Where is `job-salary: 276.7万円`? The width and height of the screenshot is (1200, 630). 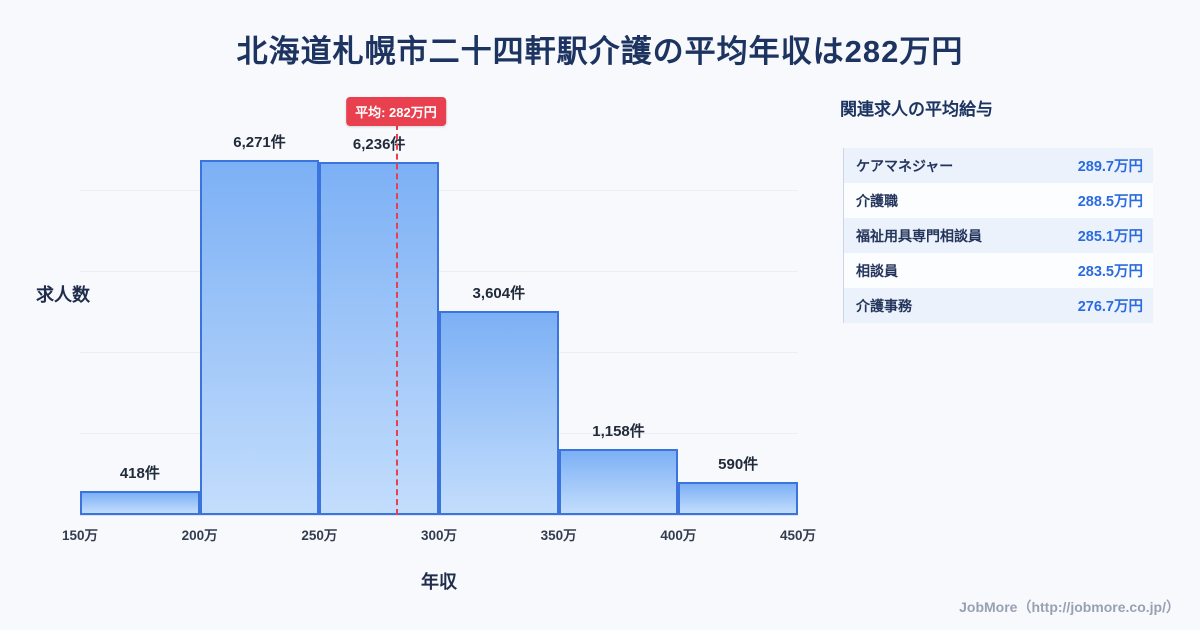 job-salary: 276.7万円 is located at coordinates (1110, 307).